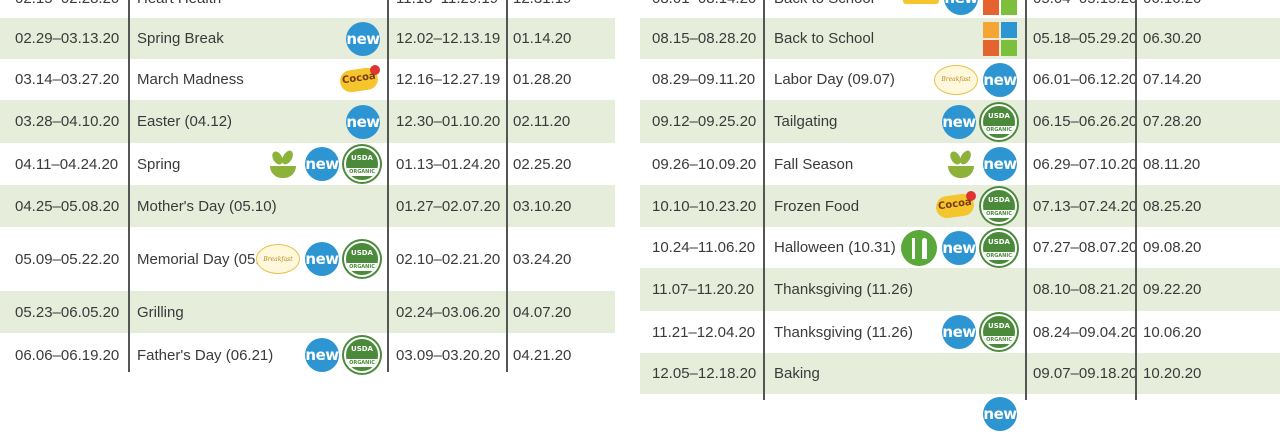 This screenshot has height=434, width=1280. I want to click on cocoa-pebbles-logo-icon: Cocoa, so click(359, 79).